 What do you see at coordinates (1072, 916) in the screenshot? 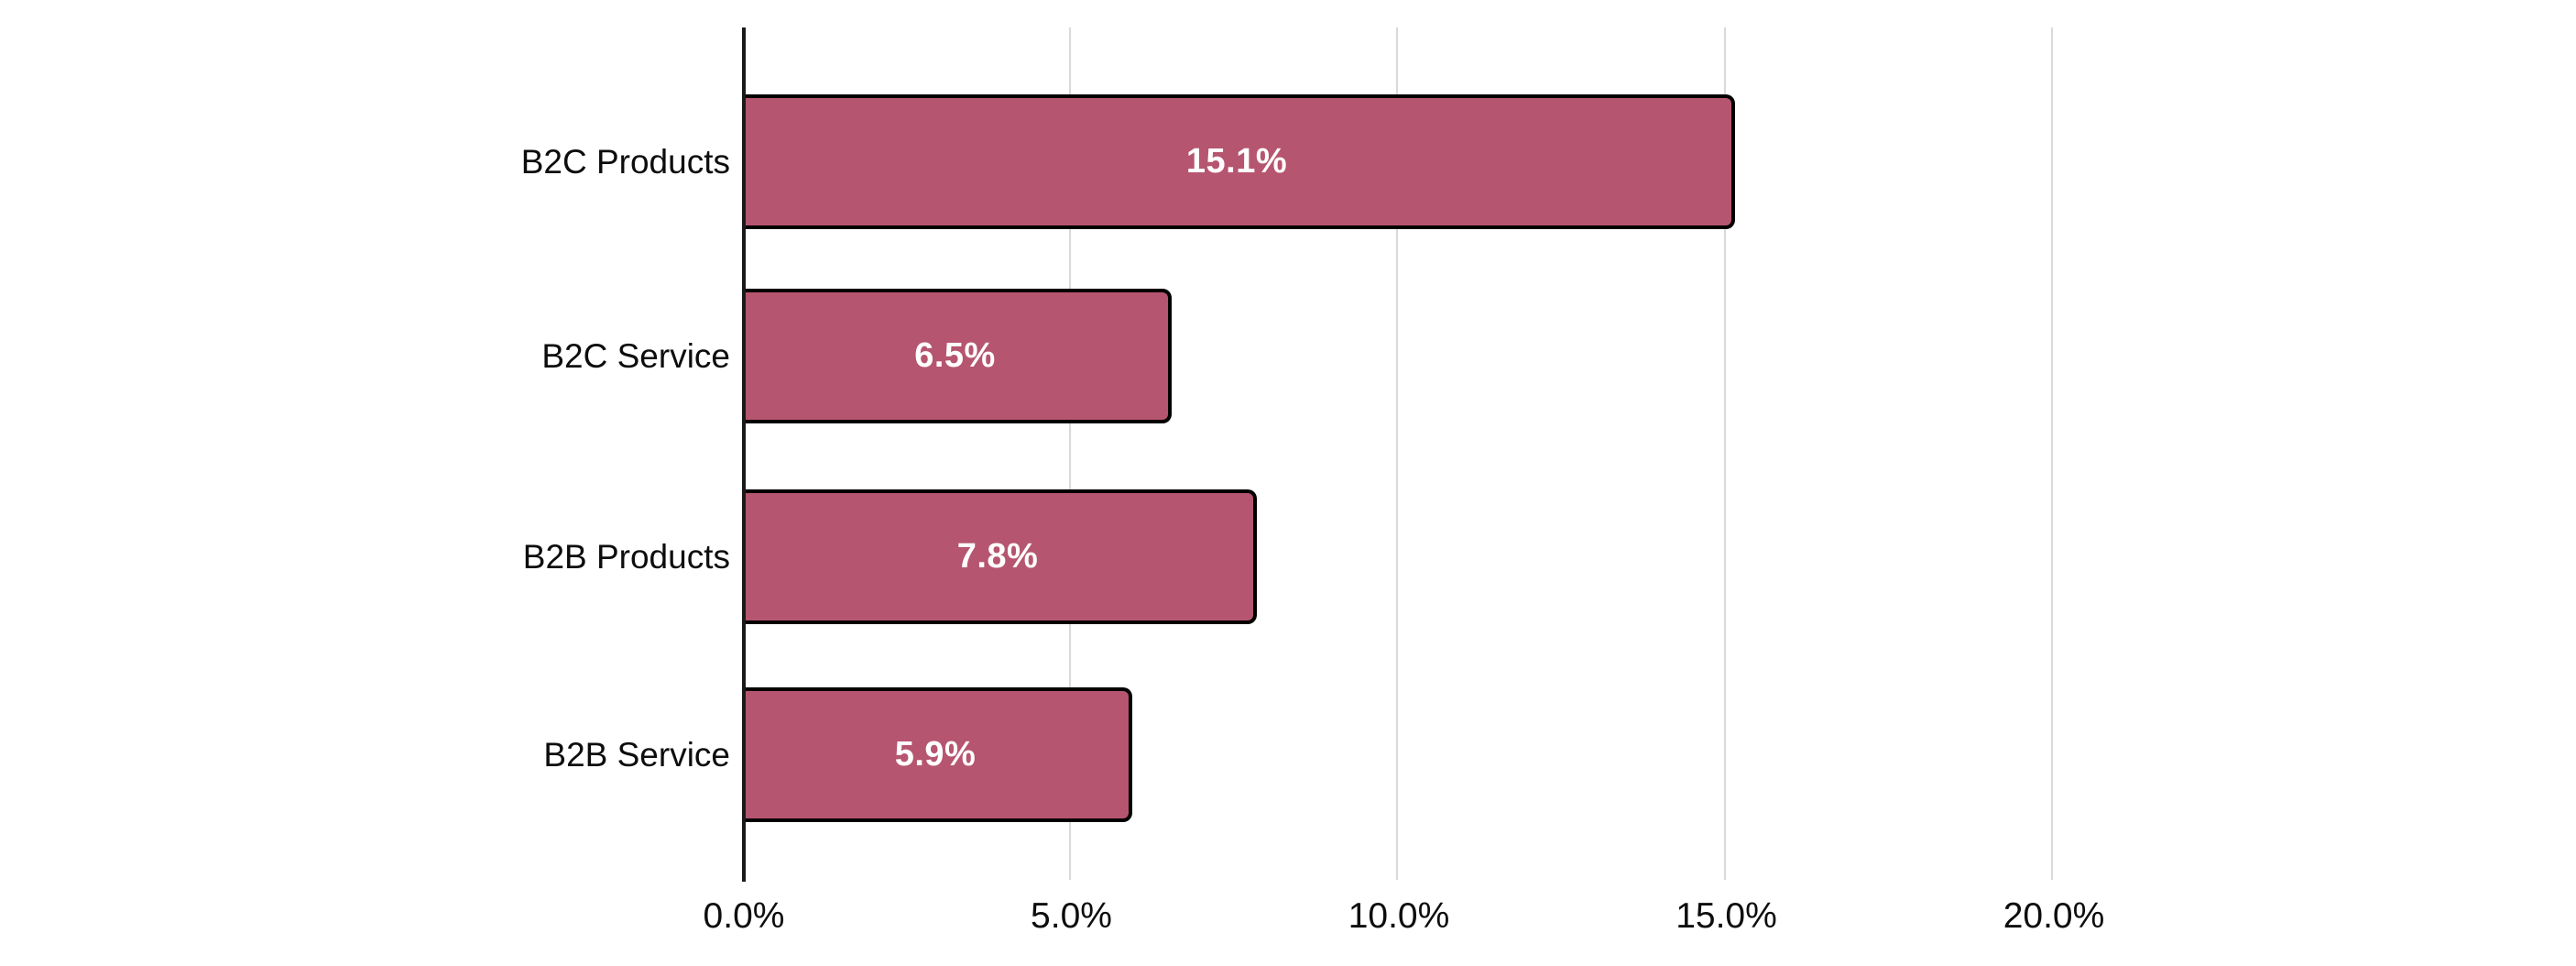
I see `x-axis-tick-label: 5.0%` at bounding box center [1072, 916].